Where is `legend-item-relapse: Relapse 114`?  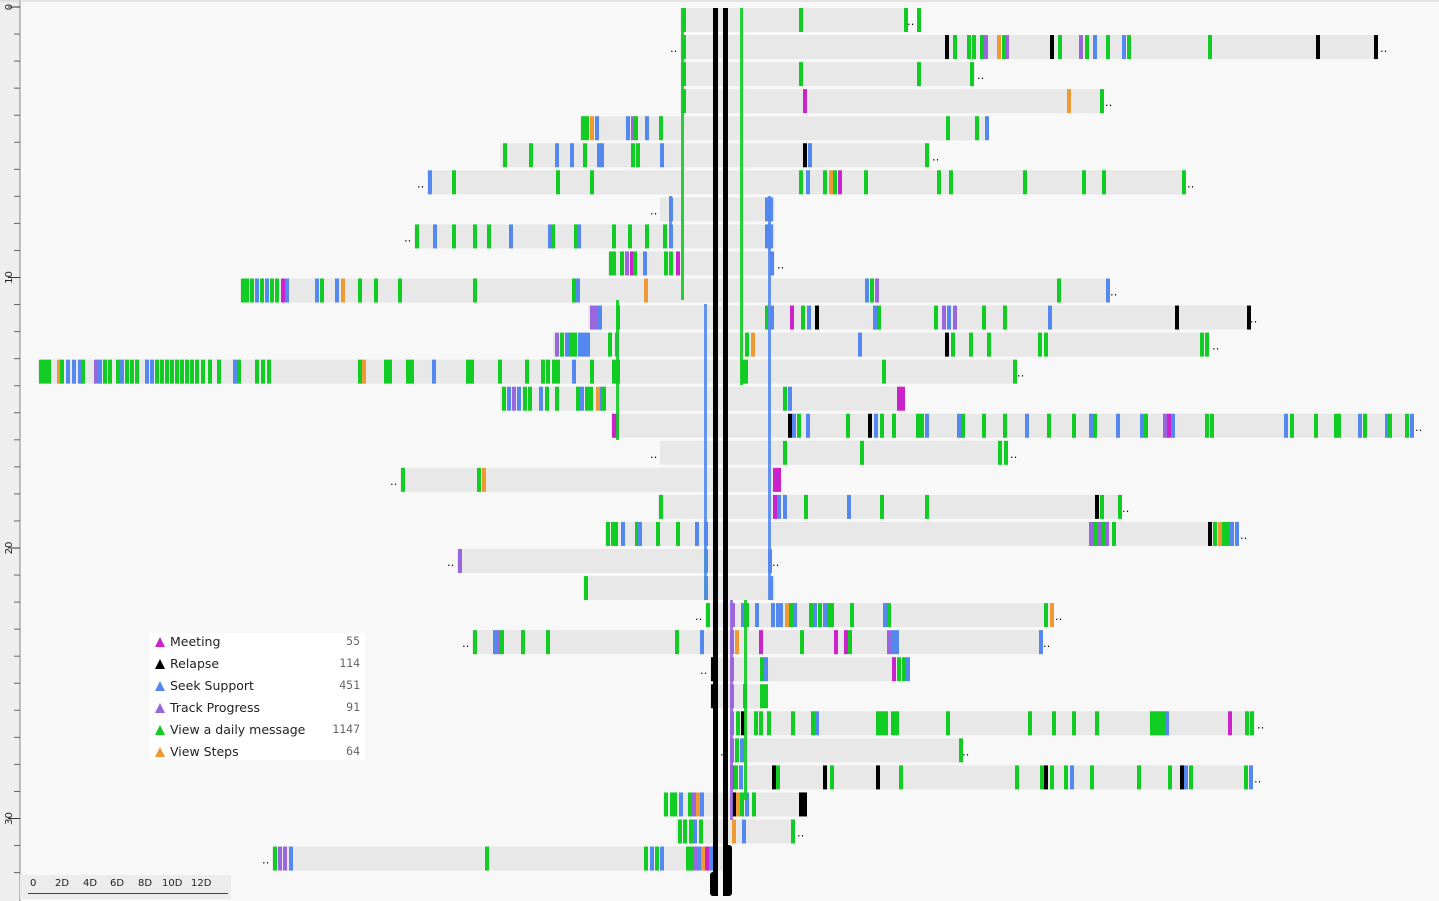
legend-item-relapse: Relapse 114 is located at coordinates (257, 666).